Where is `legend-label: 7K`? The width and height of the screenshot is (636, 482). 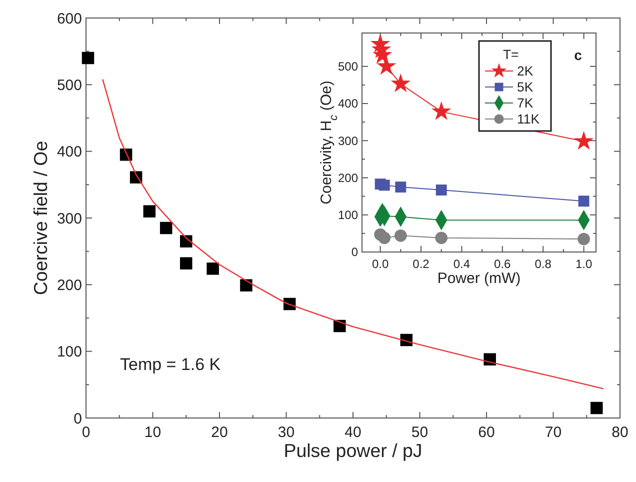
legend-label: 7K is located at coordinates (525, 103).